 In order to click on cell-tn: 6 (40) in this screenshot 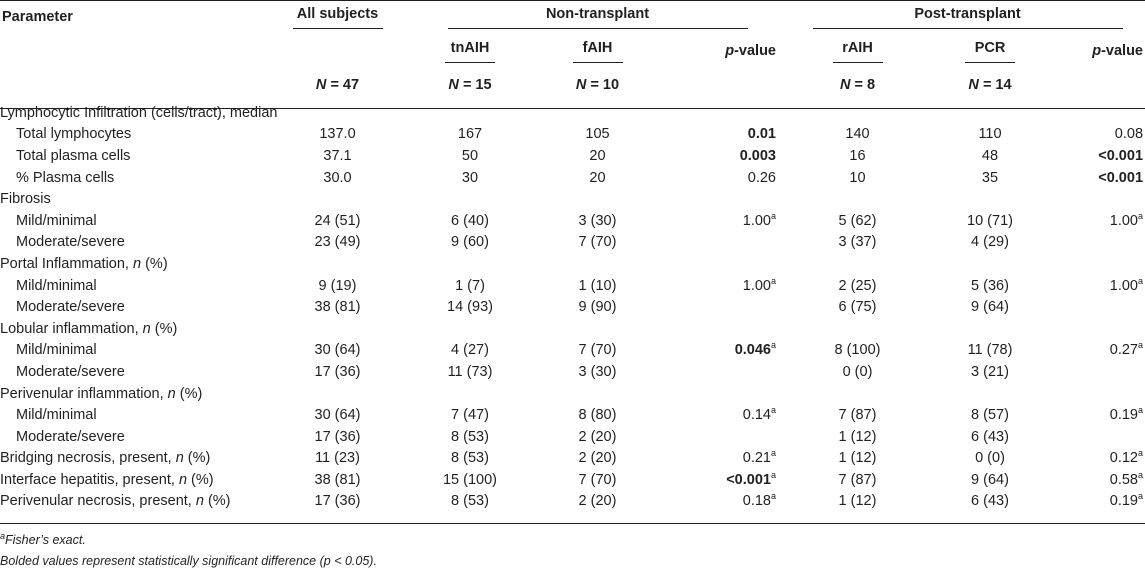, I will do `click(470, 221)`.